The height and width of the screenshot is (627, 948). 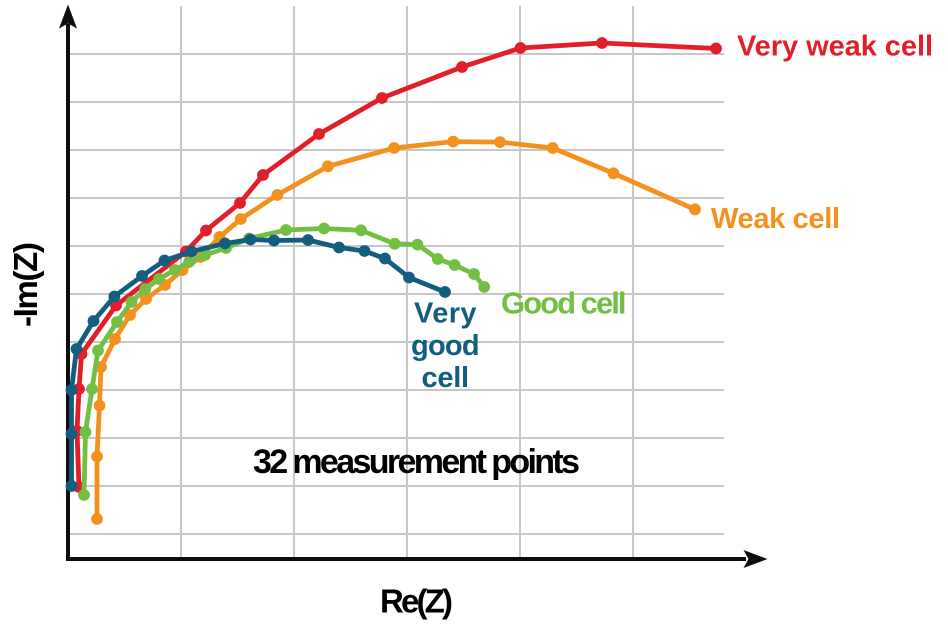 I want to click on svg-text: cell, so click(x=446, y=378).